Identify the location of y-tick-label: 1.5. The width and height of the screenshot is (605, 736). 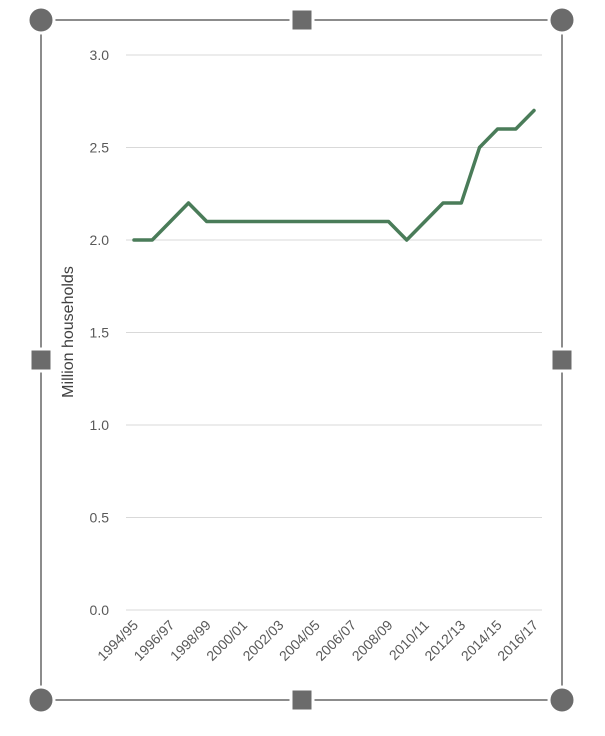
(100, 333).